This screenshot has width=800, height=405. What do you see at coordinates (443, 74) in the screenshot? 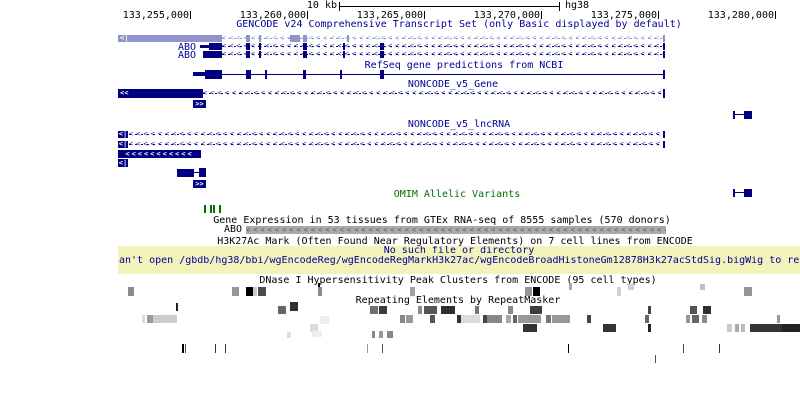
I see `refseq-intron` at bounding box center [443, 74].